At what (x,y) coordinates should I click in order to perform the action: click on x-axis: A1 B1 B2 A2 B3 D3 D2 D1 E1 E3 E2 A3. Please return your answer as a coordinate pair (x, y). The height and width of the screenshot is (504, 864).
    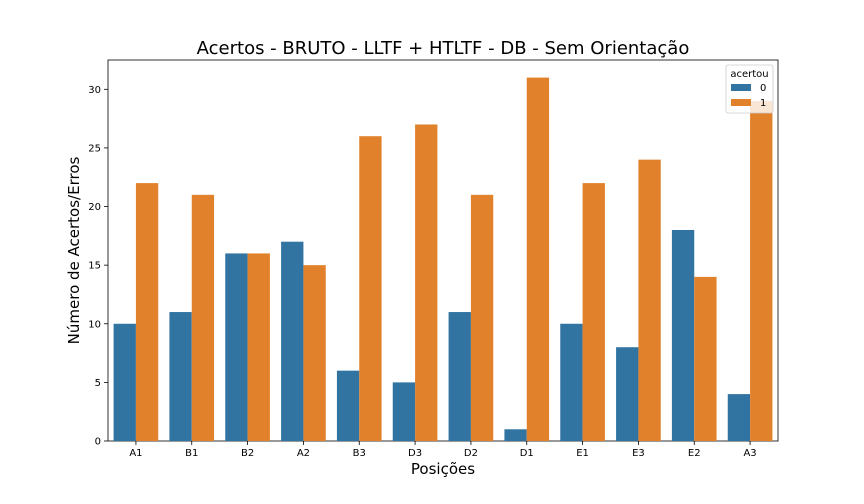
    Looking at the image, I should click on (443, 450).